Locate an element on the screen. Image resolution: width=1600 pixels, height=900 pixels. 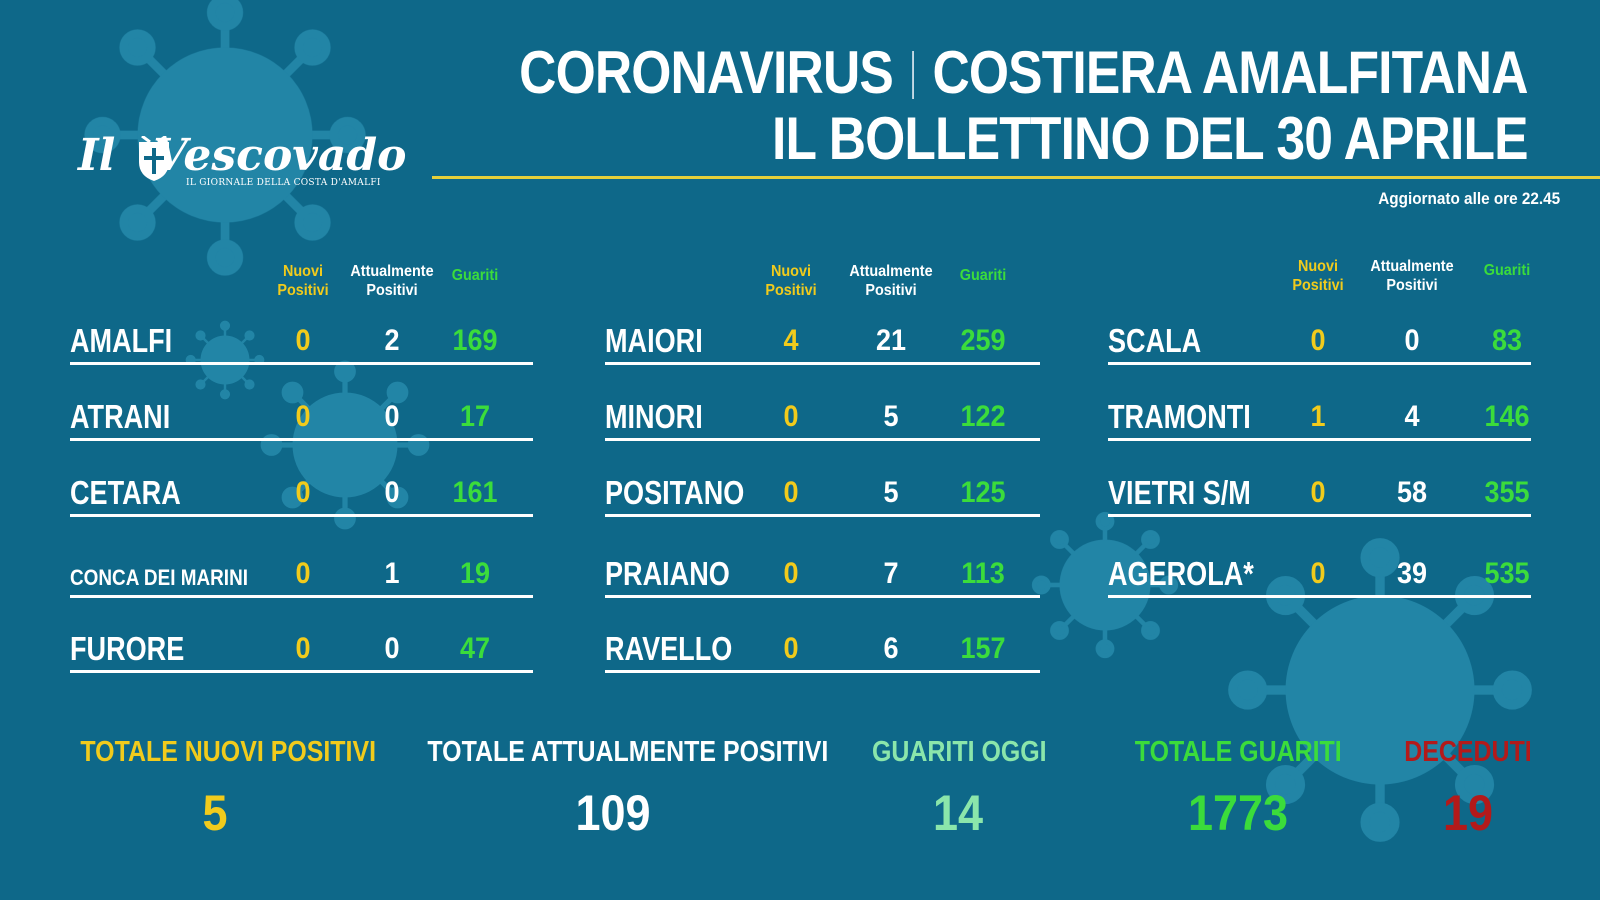
recovered-value: 161 is located at coordinates (475, 492).